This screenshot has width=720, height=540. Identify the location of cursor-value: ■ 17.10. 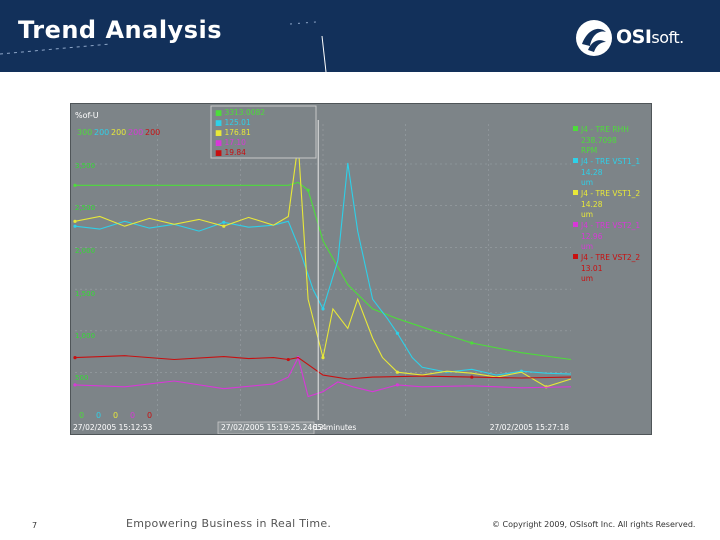
(230, 142).